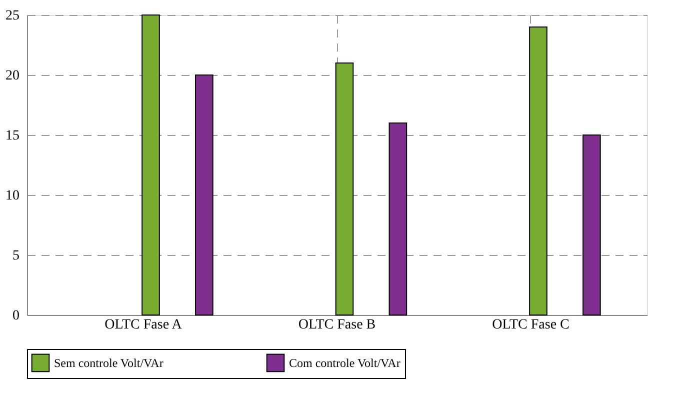 The height and width of the screenshot is (417, 689). Describe the element at coordinates (16, 316) in the screenshot. I see `y-tick-label: 0` at that location.